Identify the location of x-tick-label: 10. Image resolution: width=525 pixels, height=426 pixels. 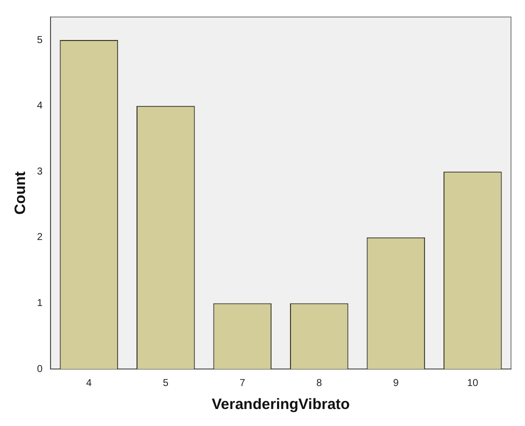
(473, 383).